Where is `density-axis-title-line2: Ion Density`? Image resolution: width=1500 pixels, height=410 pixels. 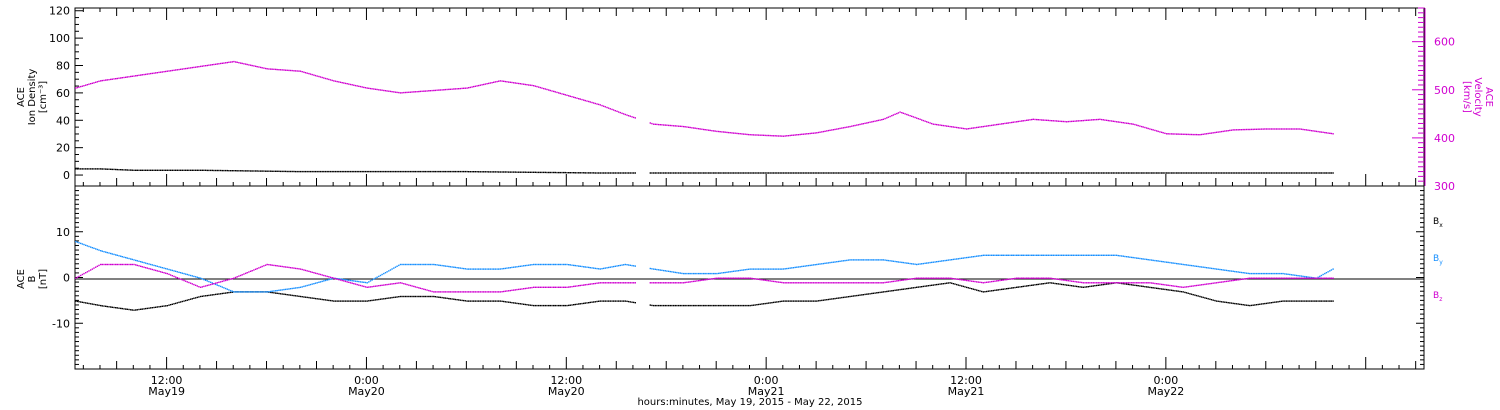 density-axis-title-line2: Ion Density is located at coordinates (32, 97).